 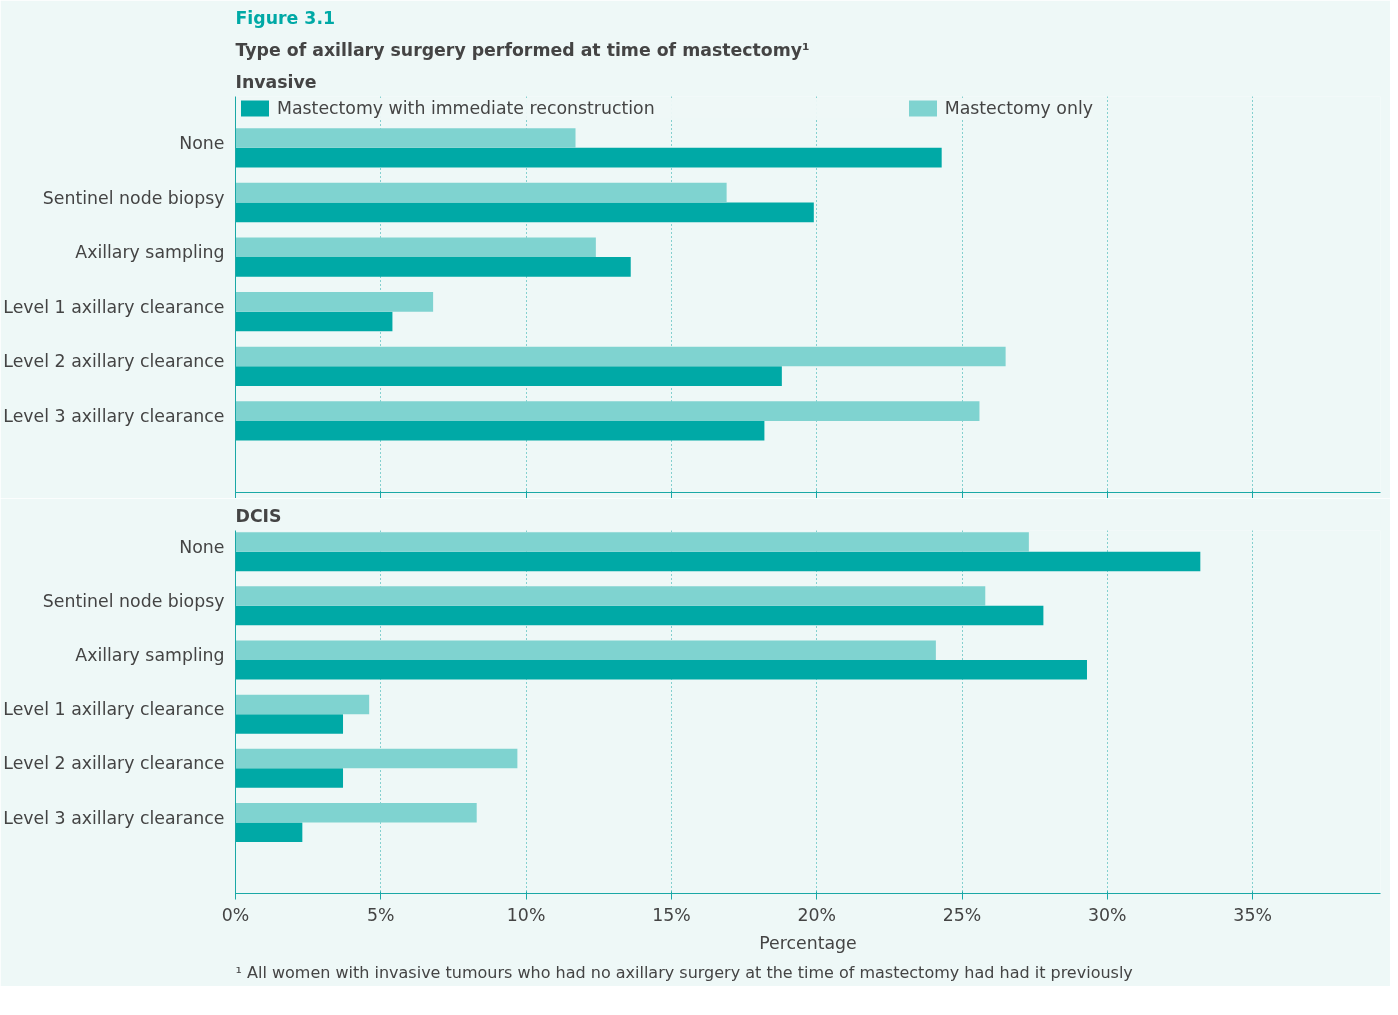 What do you see at coordinates (258, 515) in the screenshot?
I see `y-axis-title: DCIS` at bounding box center [258, 515].